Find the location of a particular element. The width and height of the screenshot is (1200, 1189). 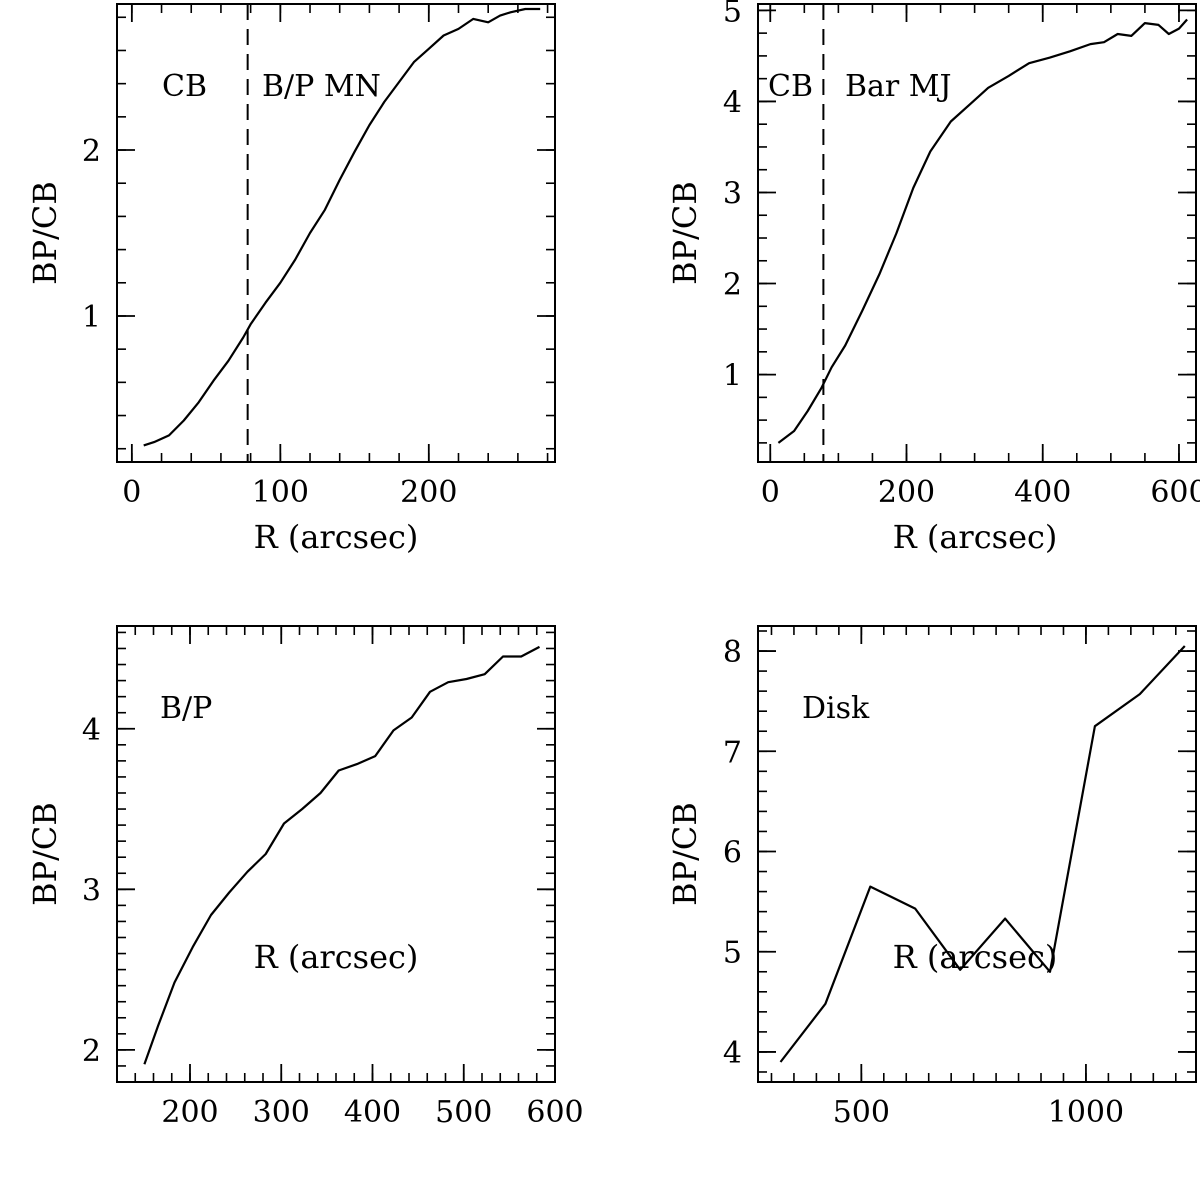

y-tick-label: 8 is located at coordinates (732, 652).